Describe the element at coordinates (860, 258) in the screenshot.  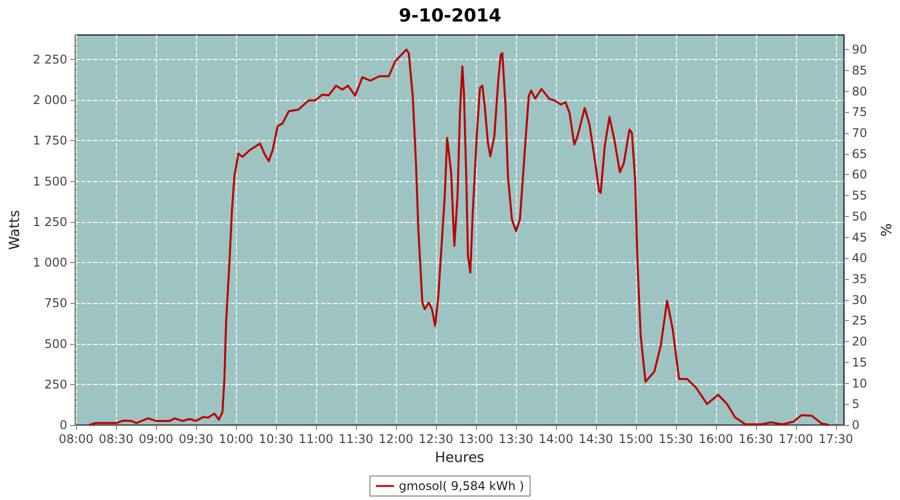
I see `y2-tick-label: 40` at that location.